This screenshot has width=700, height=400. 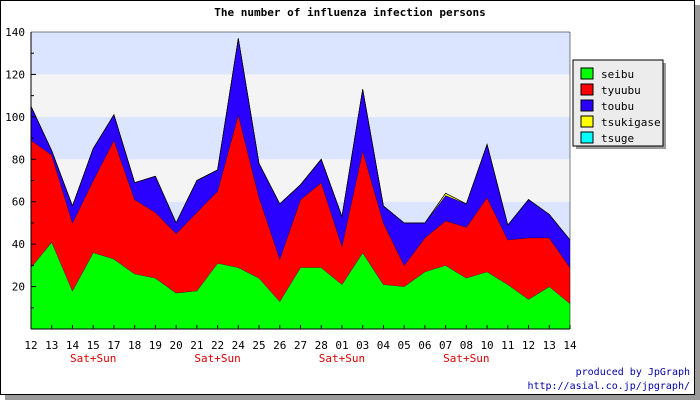 I want to click on legend-swatch-tsuge, so click(x=587, y=137).